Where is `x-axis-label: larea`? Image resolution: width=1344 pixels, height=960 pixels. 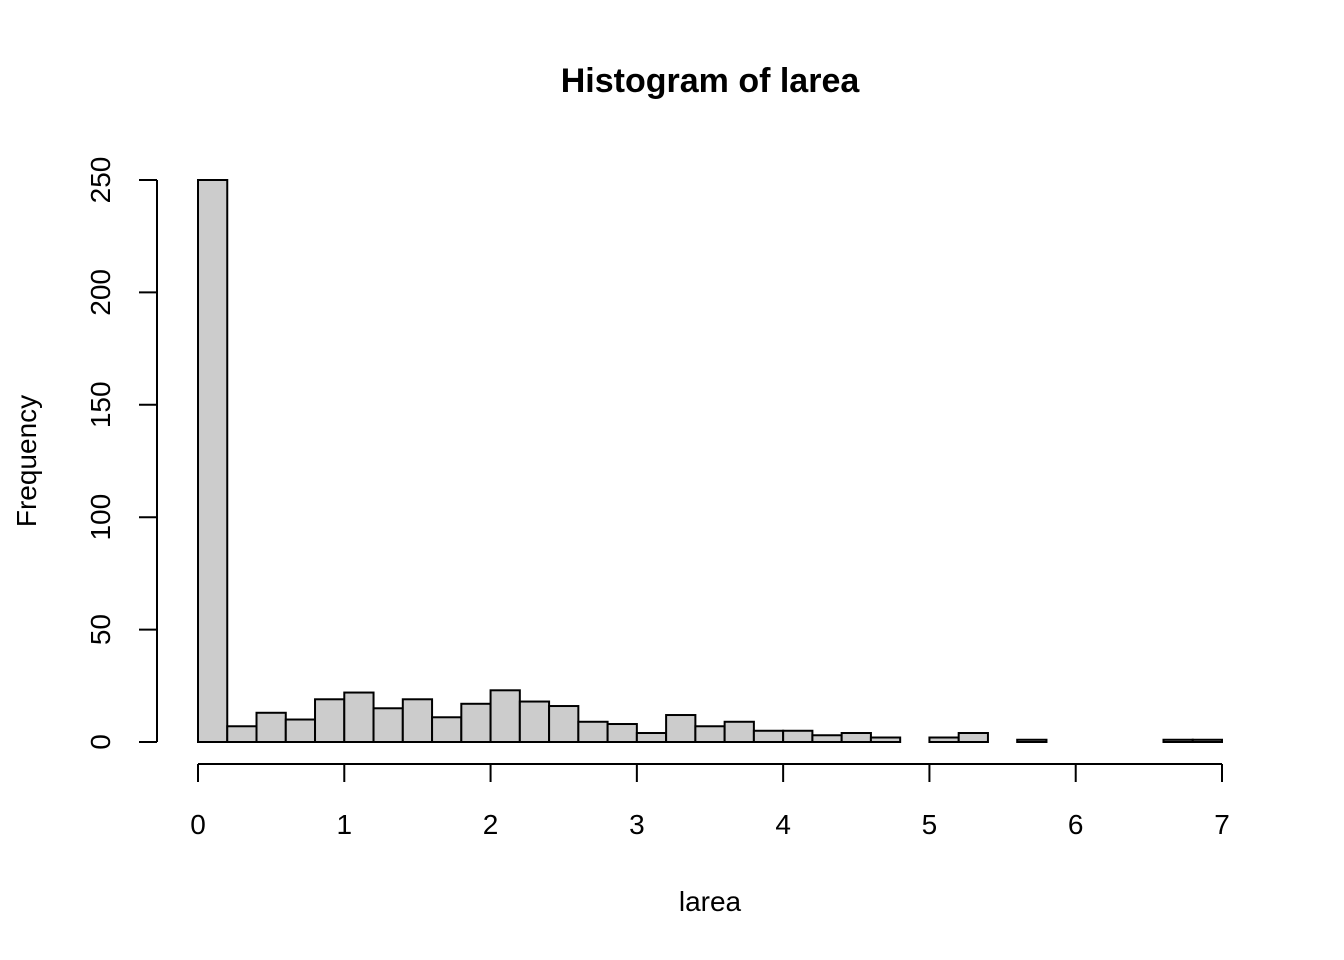 x-axis-label: larea is located at coordinates (710, 901).